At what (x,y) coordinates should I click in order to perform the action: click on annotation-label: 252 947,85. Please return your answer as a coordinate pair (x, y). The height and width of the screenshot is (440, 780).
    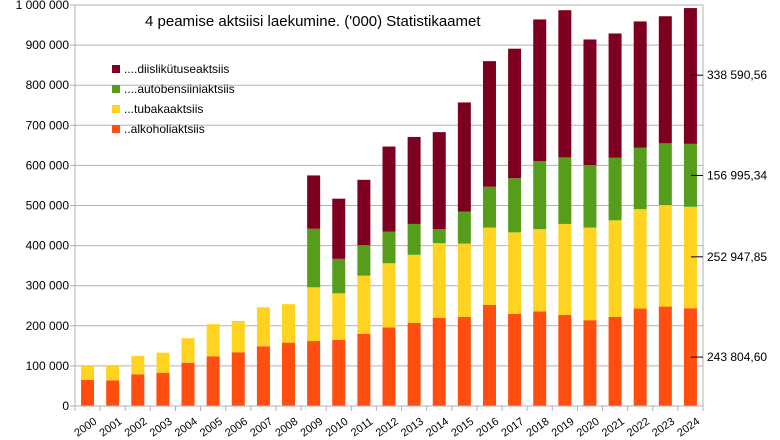
    Looking at the image, I should click on (737, 257).